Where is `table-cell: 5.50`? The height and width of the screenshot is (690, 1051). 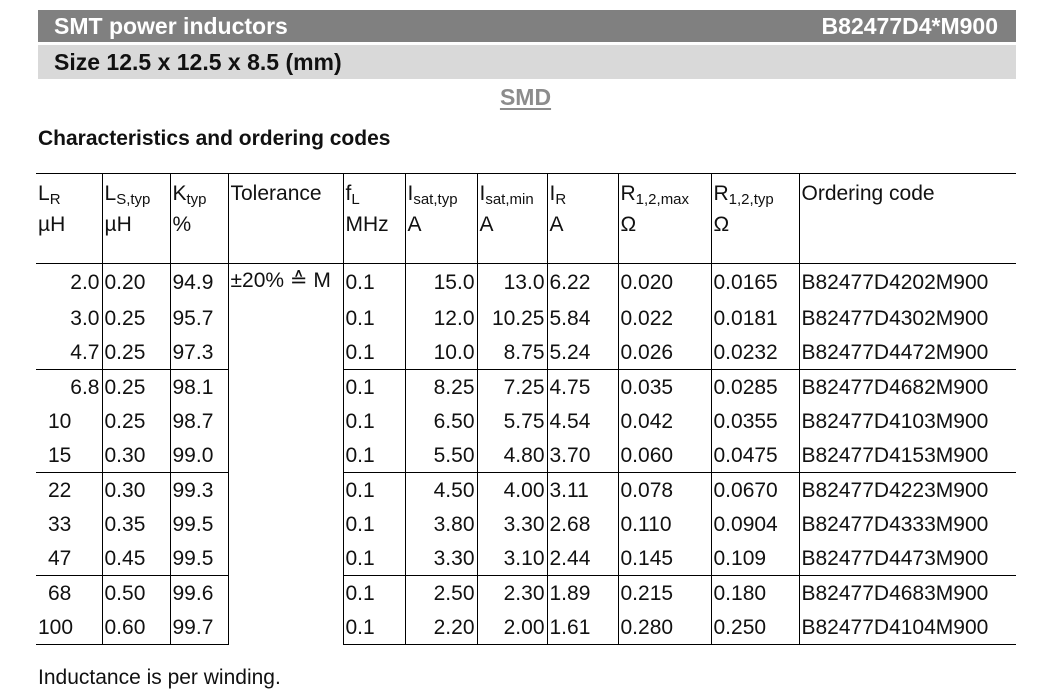 table-cell: 5.50 is located at coordinates (440, 455).